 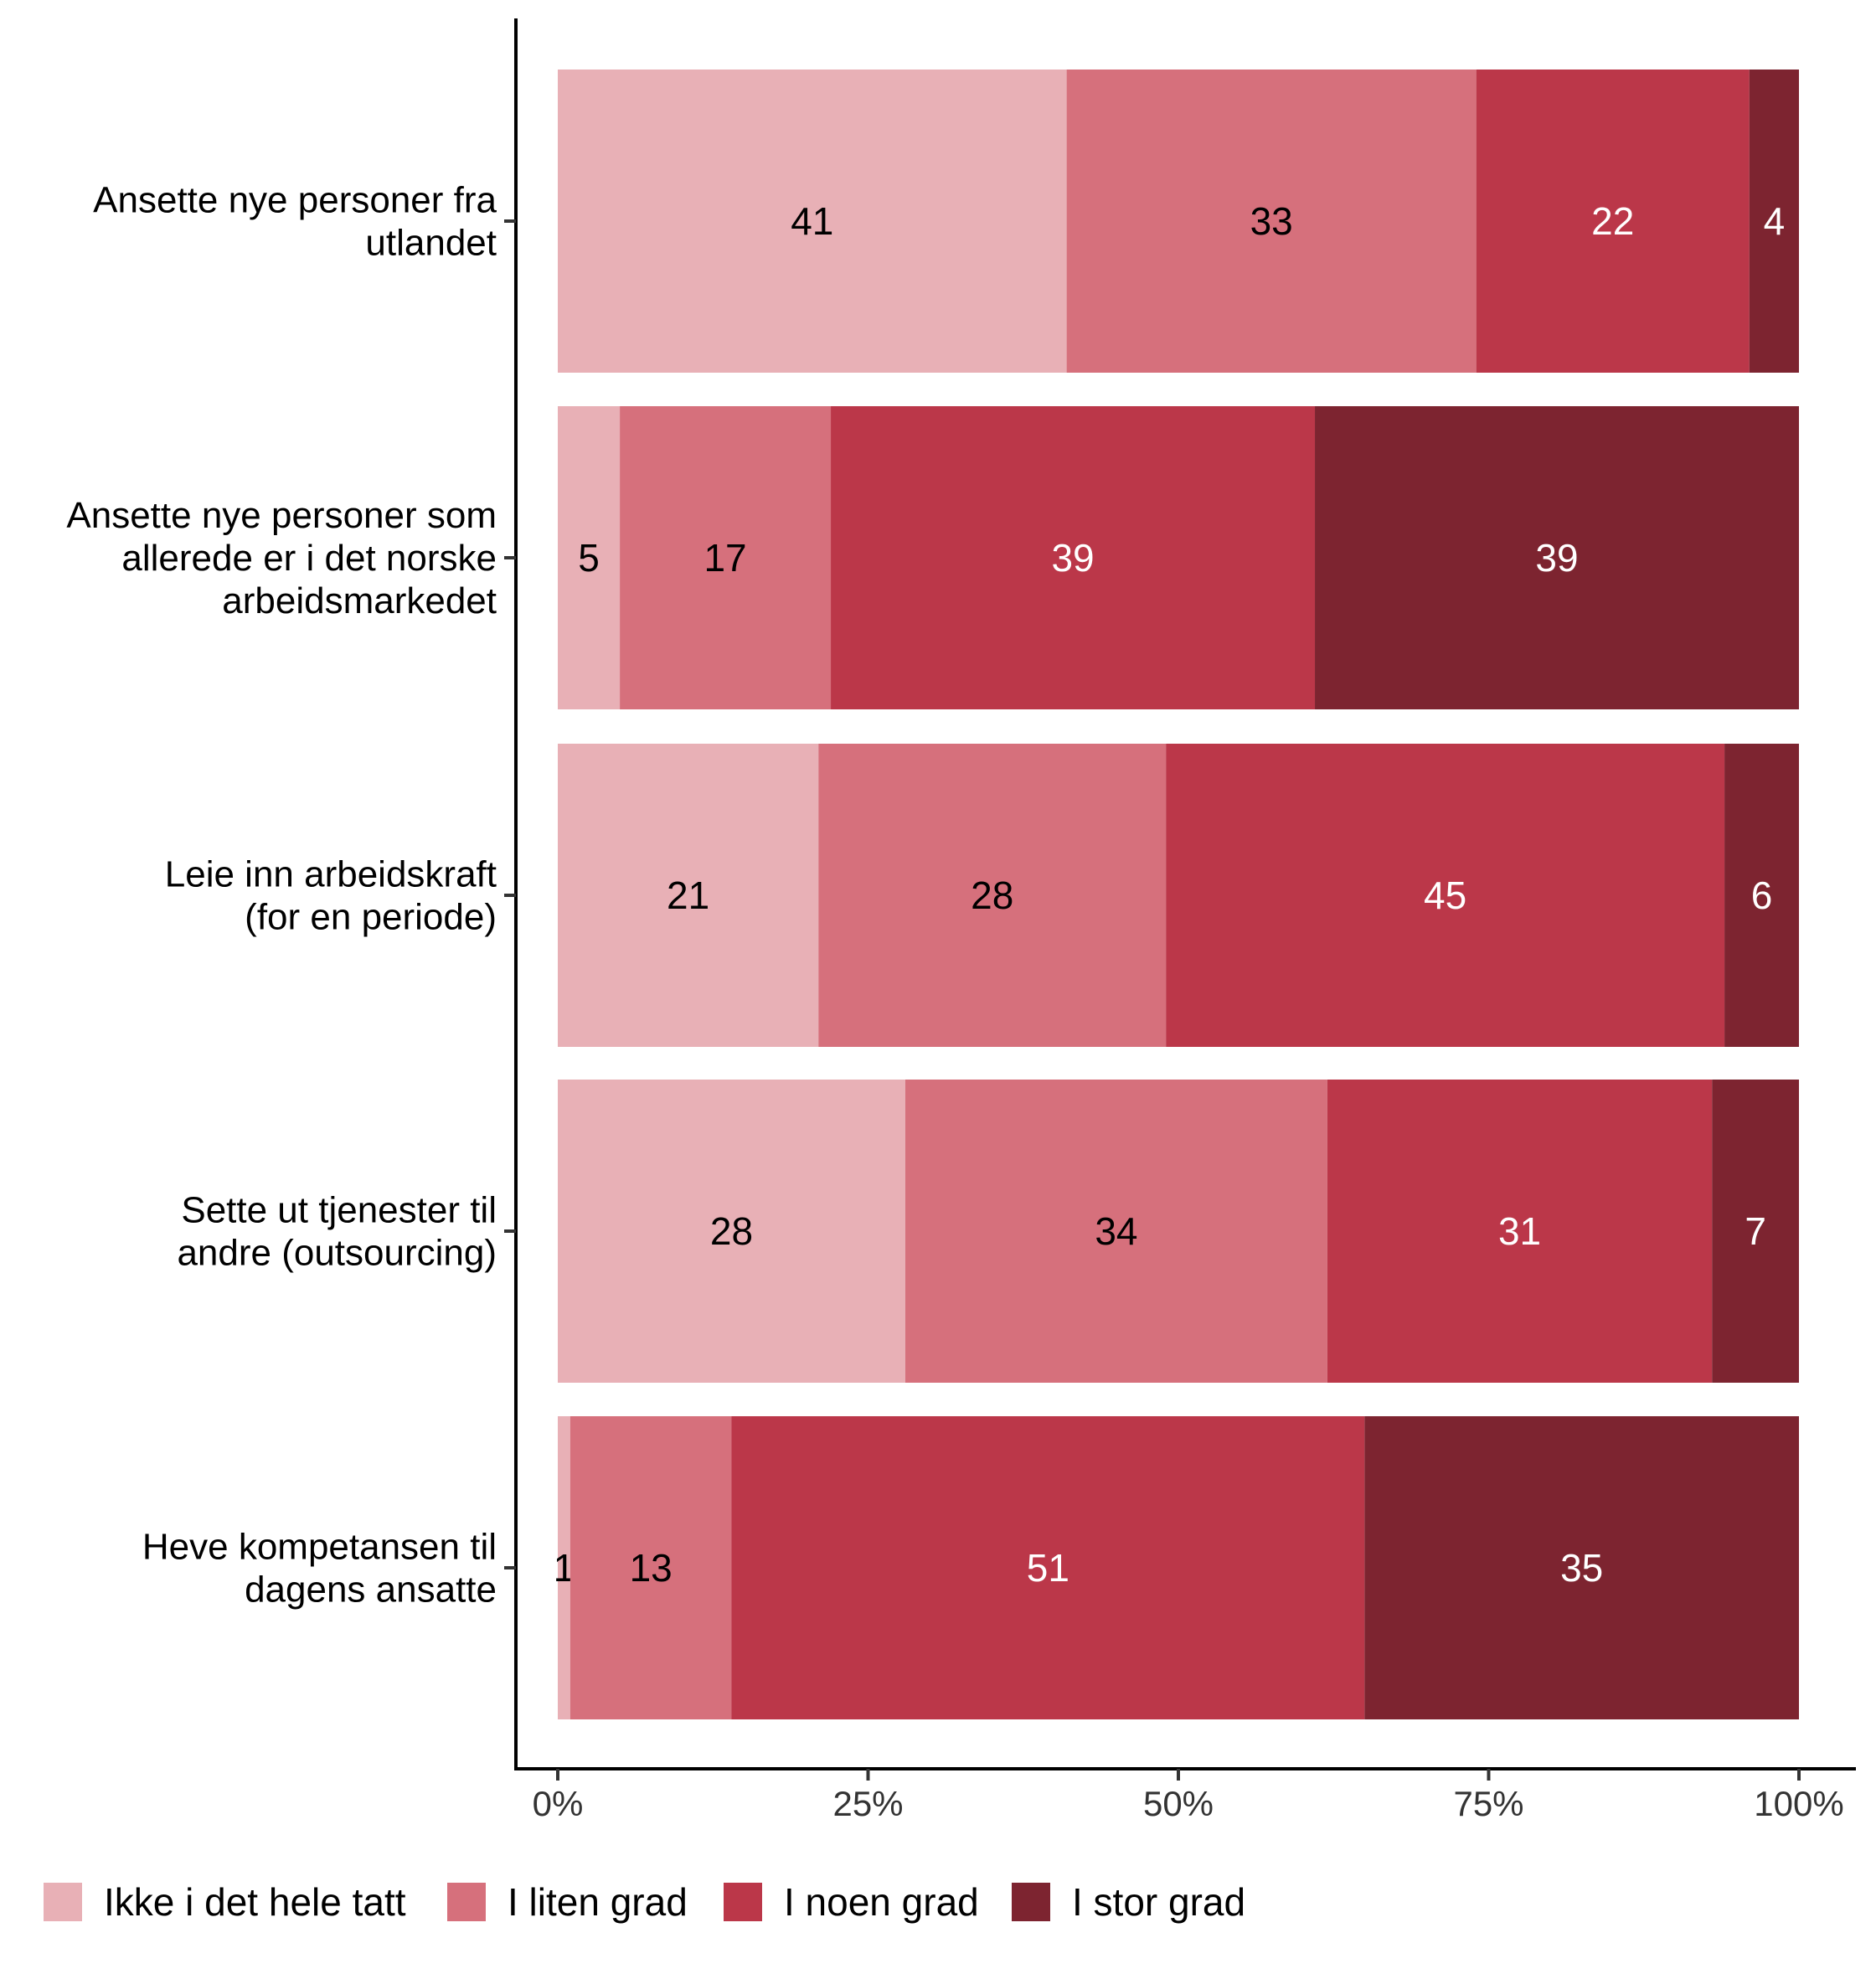 I want to click on legend-label: I noen grad, so click(x=881, y=1902).